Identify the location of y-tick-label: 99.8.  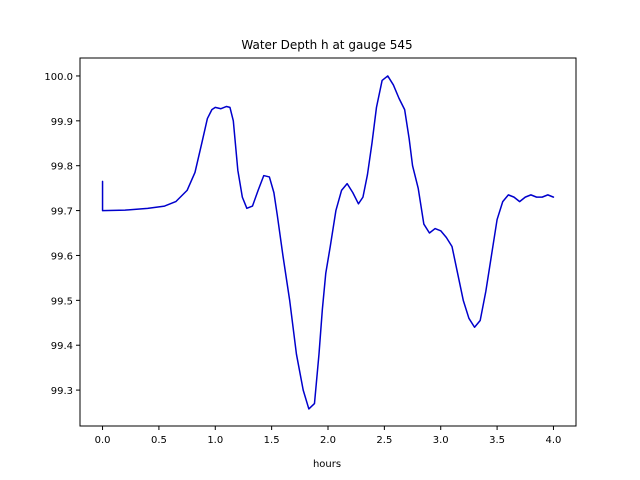
(62, 167).